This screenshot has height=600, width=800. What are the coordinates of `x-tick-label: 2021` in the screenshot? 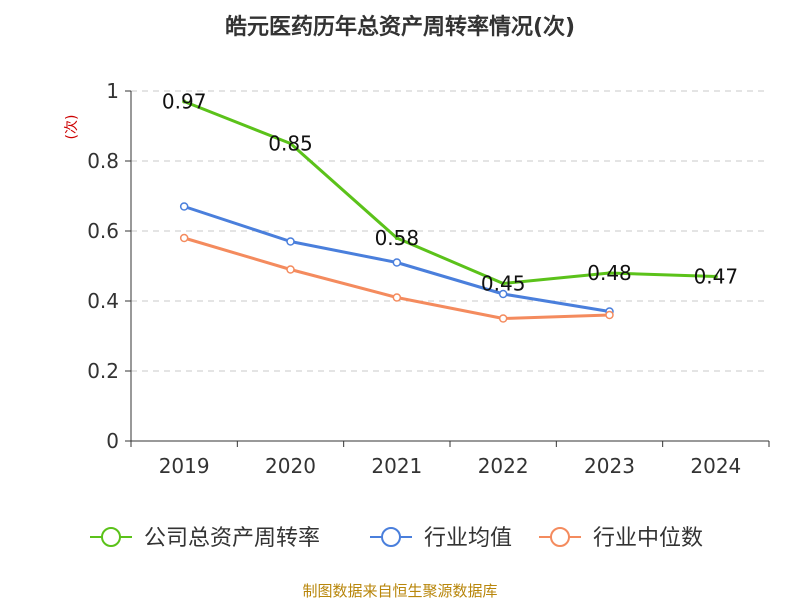 It's located at (396, 466).